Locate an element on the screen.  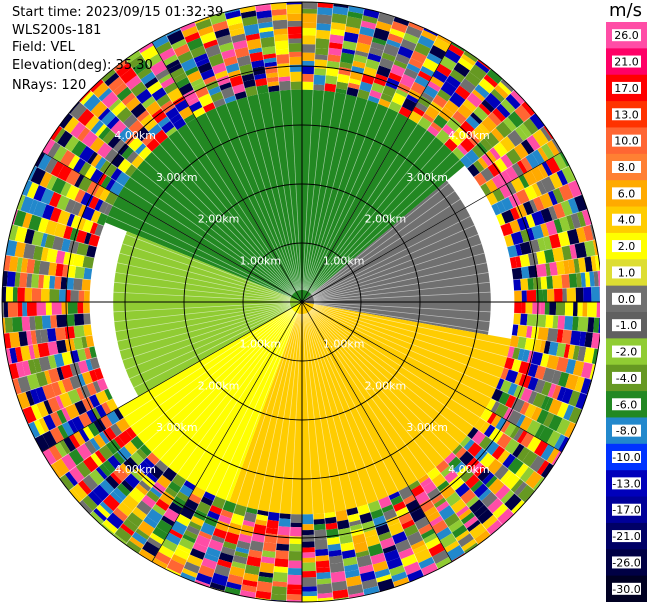
colorbar-label-bg is located at coordinates (626, 325).